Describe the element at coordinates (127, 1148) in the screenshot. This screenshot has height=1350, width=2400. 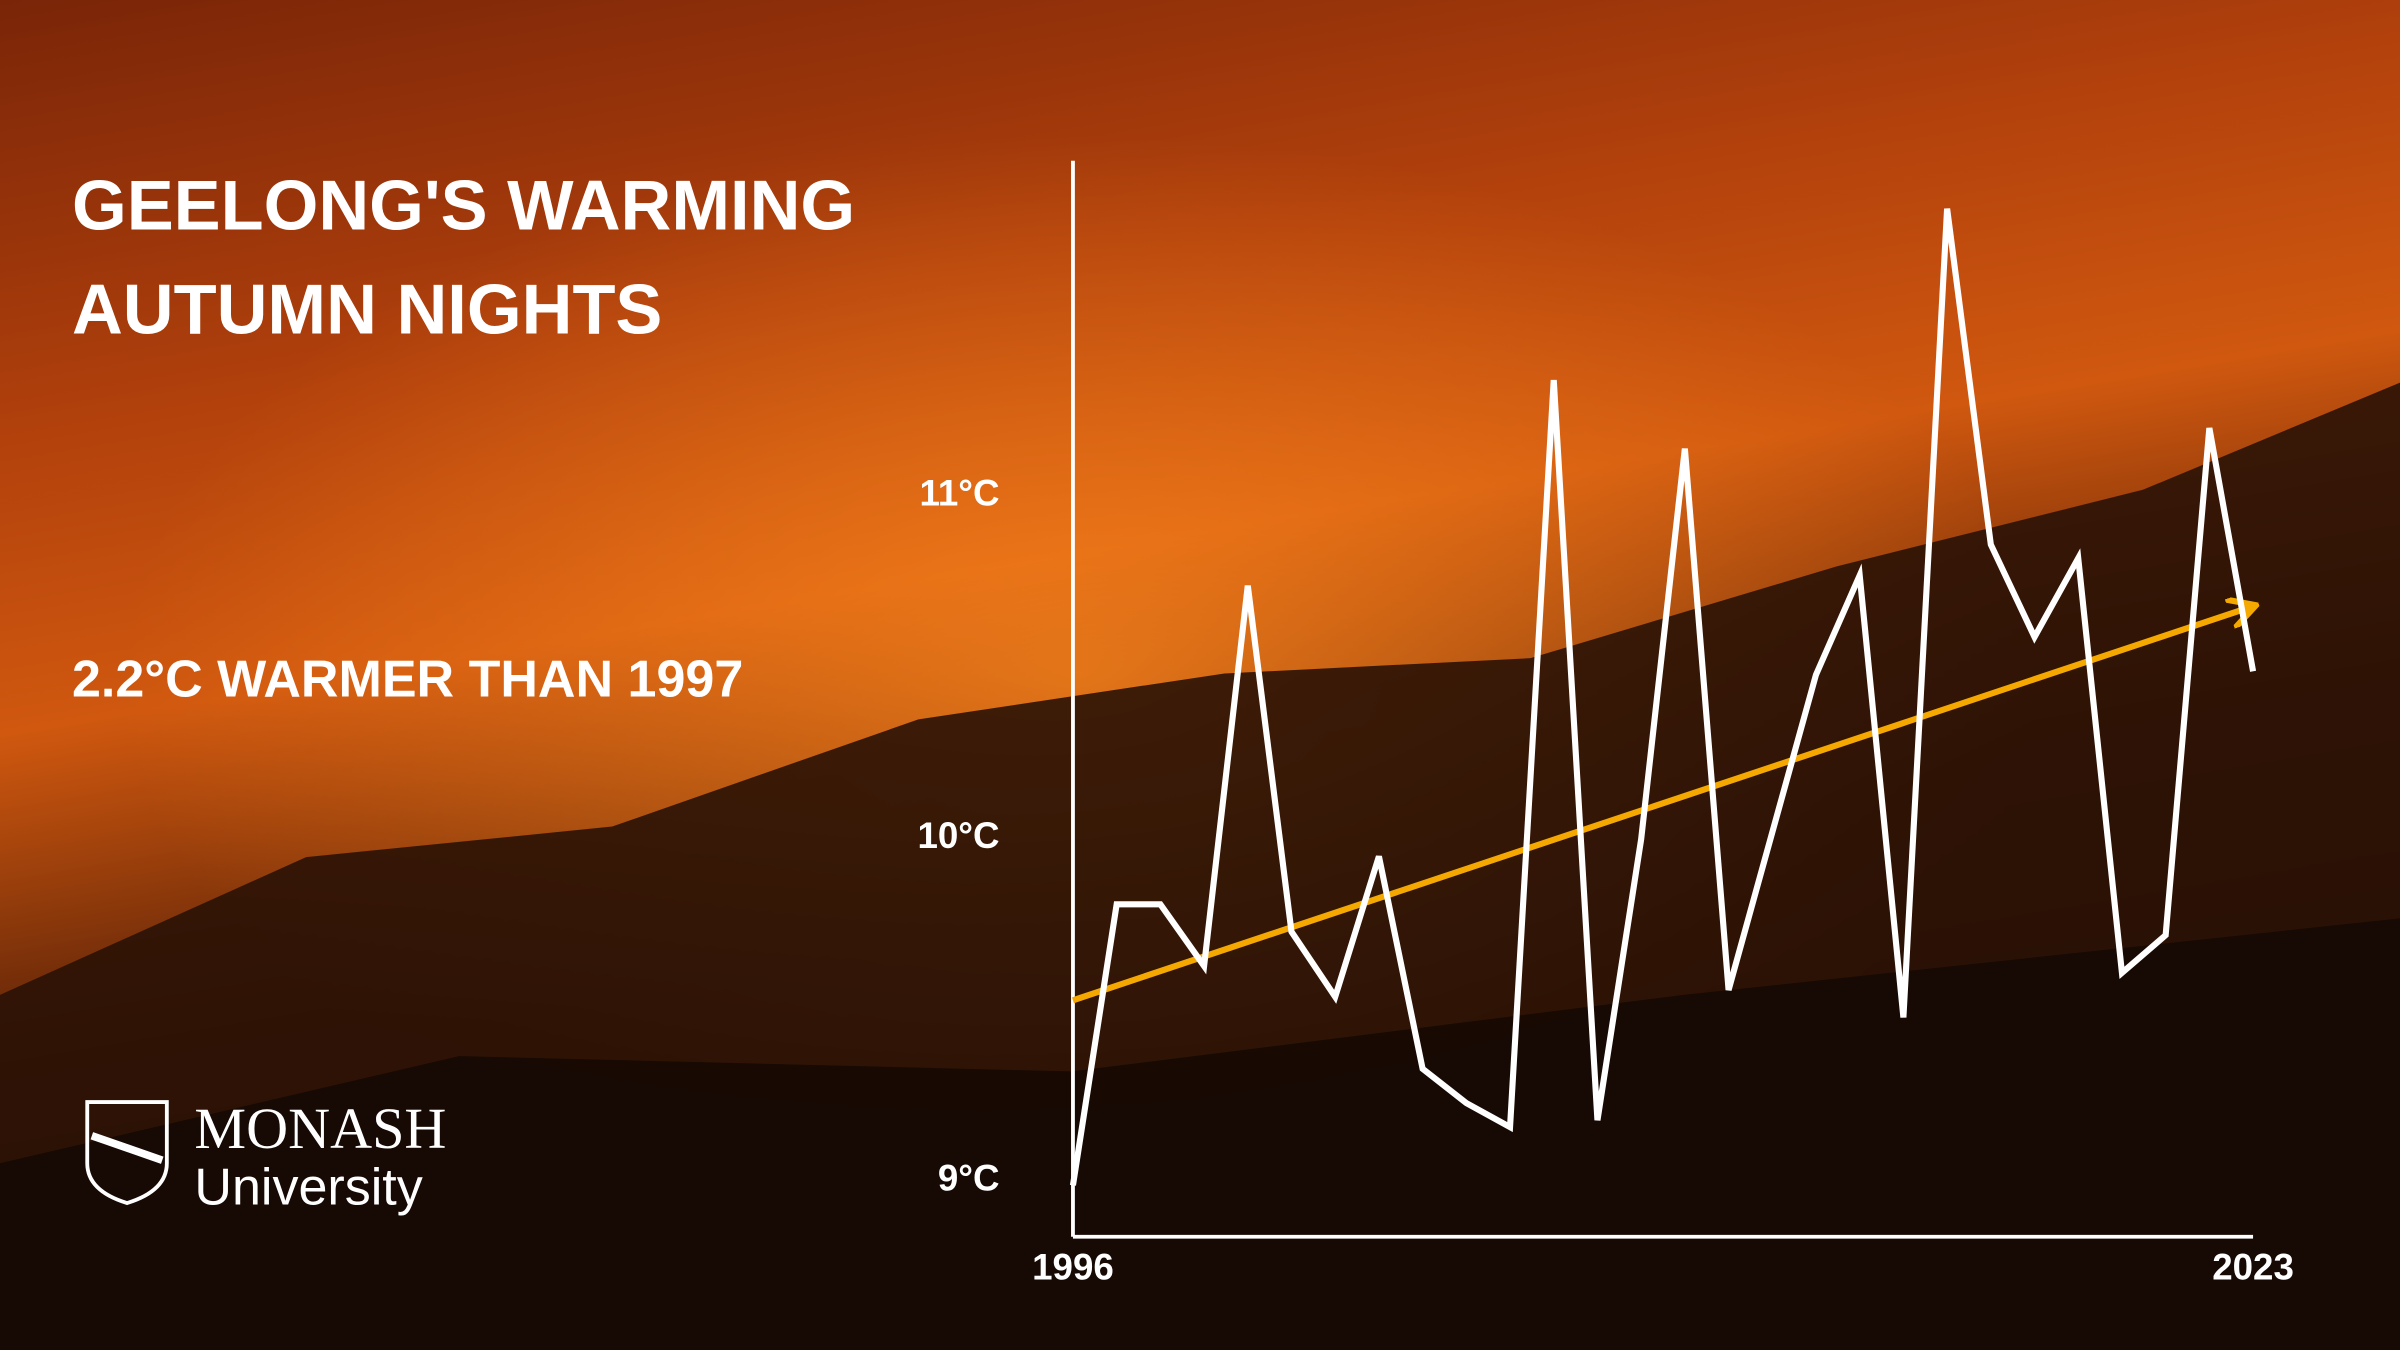
I see `logo-chevron` at that location.